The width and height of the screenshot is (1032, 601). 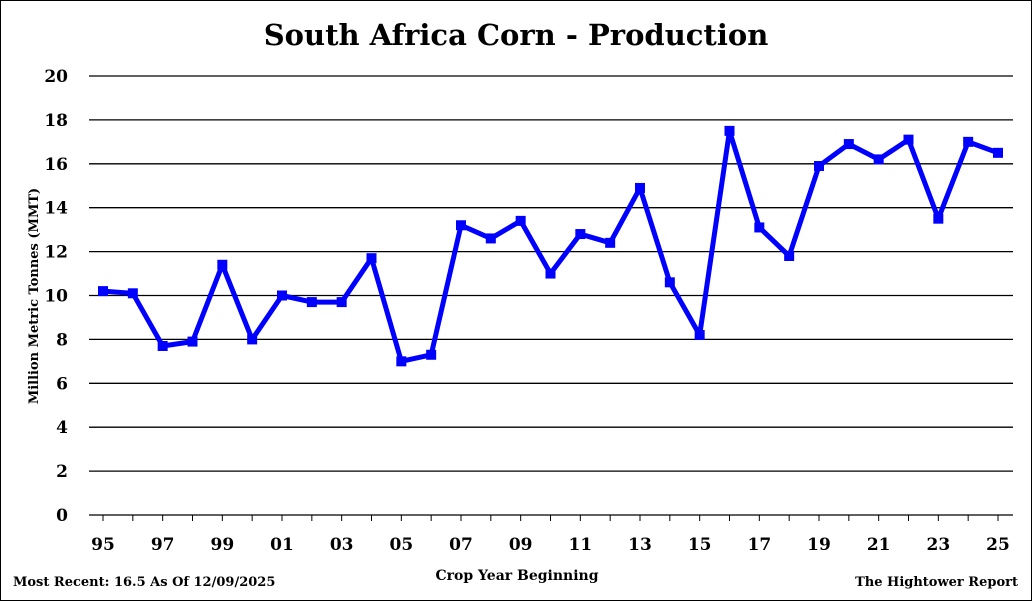 I want to click on x-tick-label: 25, so click(x=998, y=545).